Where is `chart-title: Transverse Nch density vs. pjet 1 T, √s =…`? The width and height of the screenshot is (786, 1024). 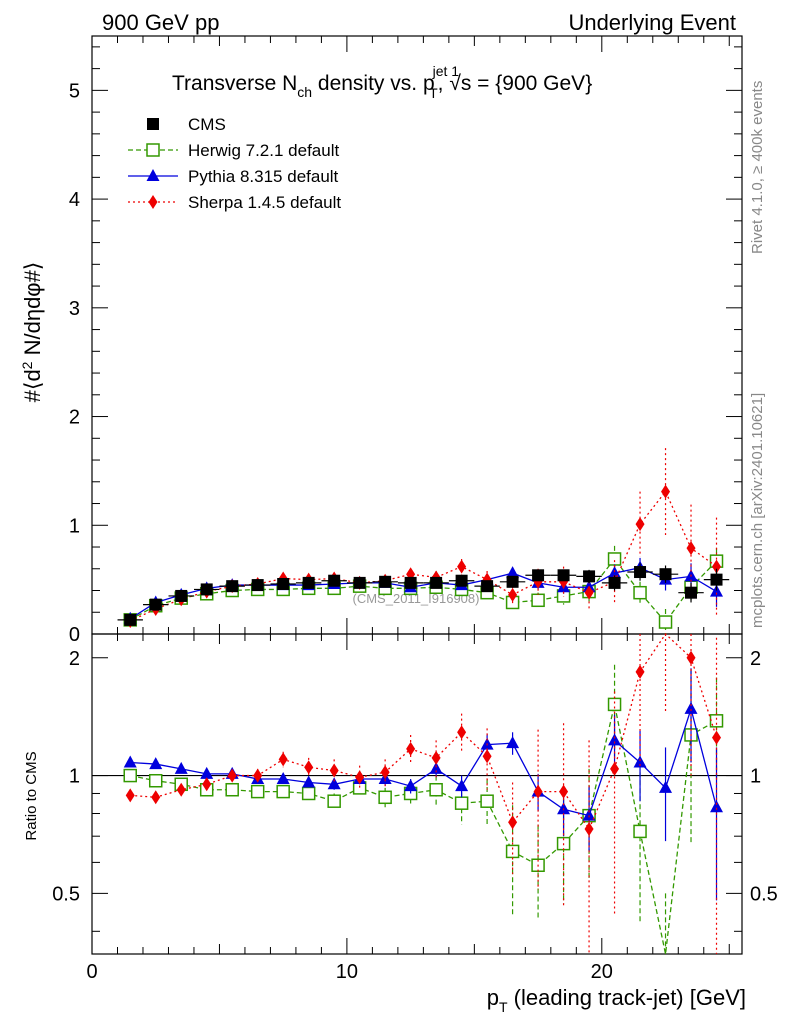 chart-title: Transverse Nch density vs. pjet 1 T, √s =… is located at coordinates (382, 82).